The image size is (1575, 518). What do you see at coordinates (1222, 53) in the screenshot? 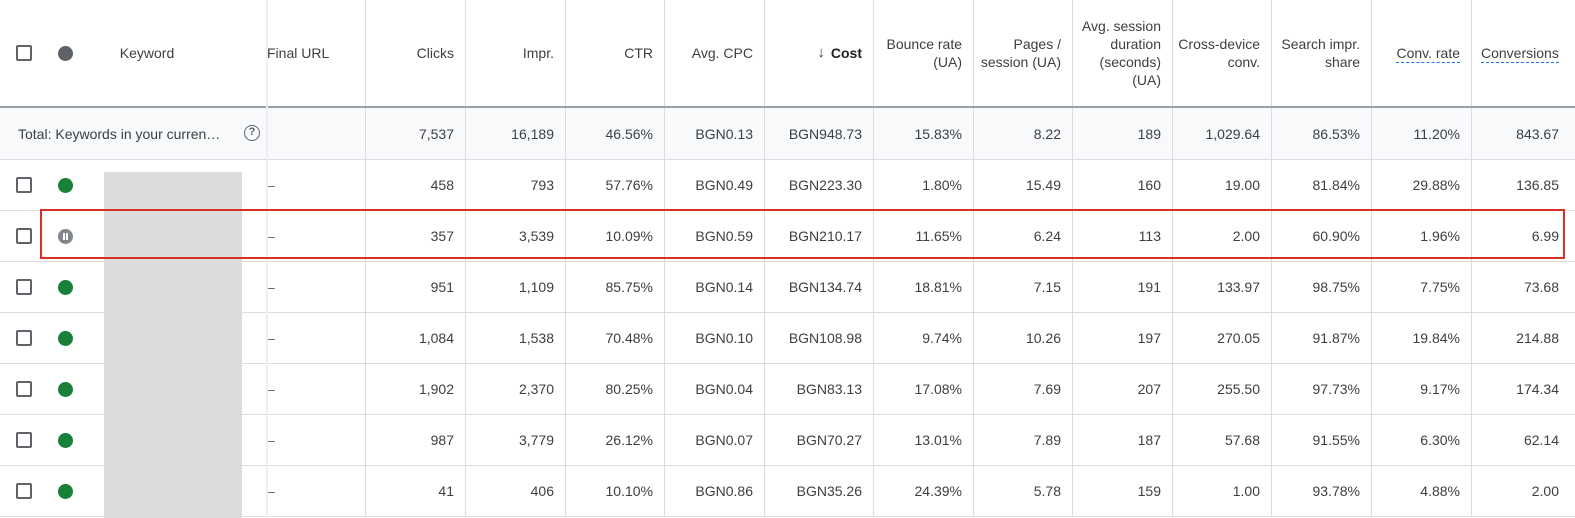
I see `header-cross-device: Cross-device conv.` at bounding box center [1222, 53].